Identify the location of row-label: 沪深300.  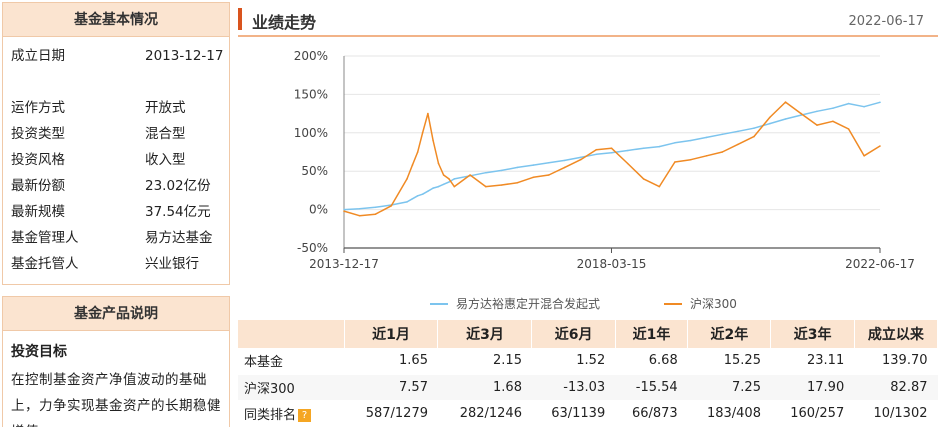
(291, 387).